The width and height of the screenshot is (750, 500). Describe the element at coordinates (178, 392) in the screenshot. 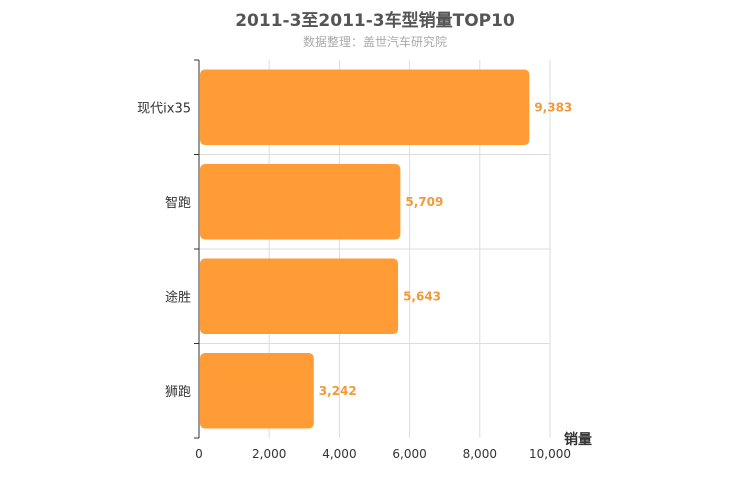

I see `category-label: 狮跑` at that location.